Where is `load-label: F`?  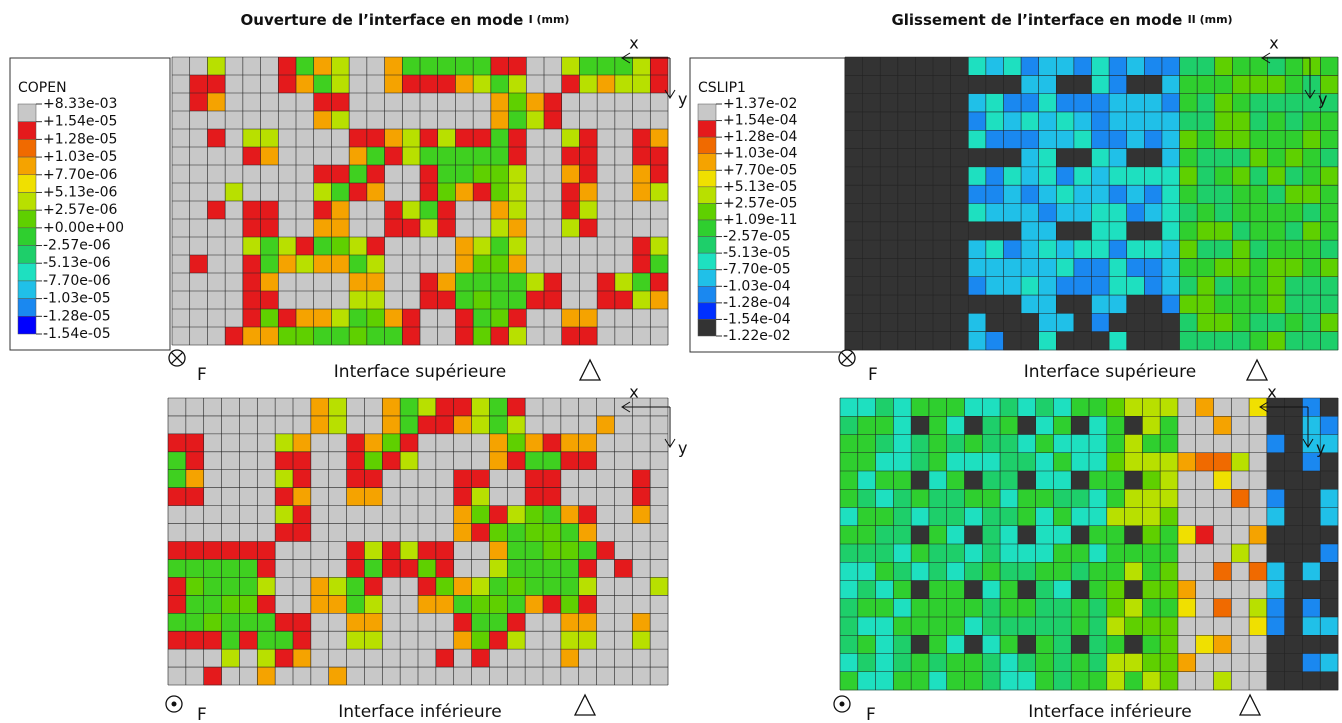
load-label: F is located at coordinates (202, 375).